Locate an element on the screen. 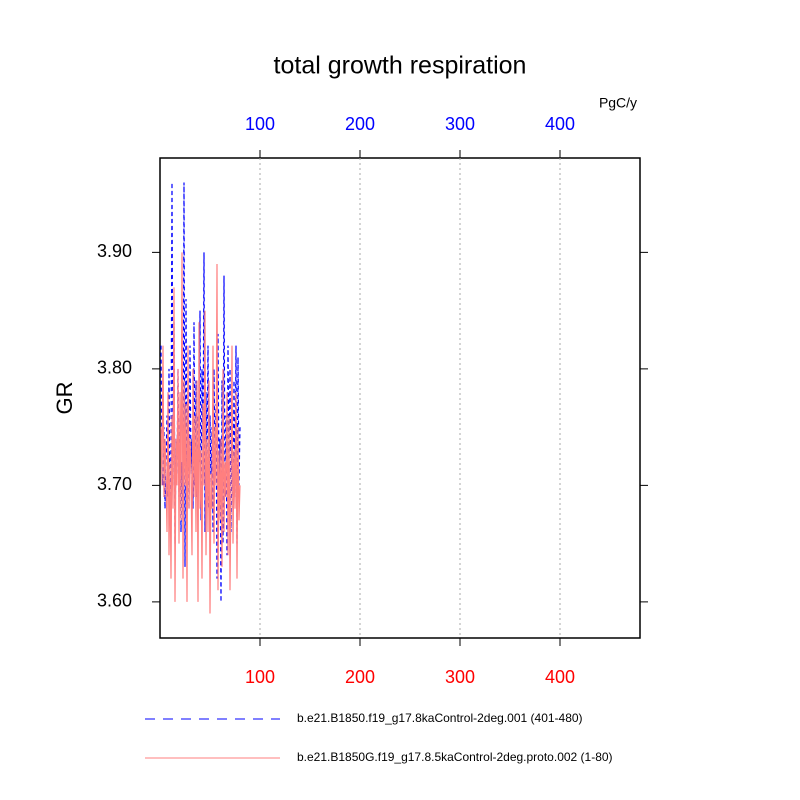 The image size is (800, 800). x-tick-label: 100 is located at coordinates (260, 677).